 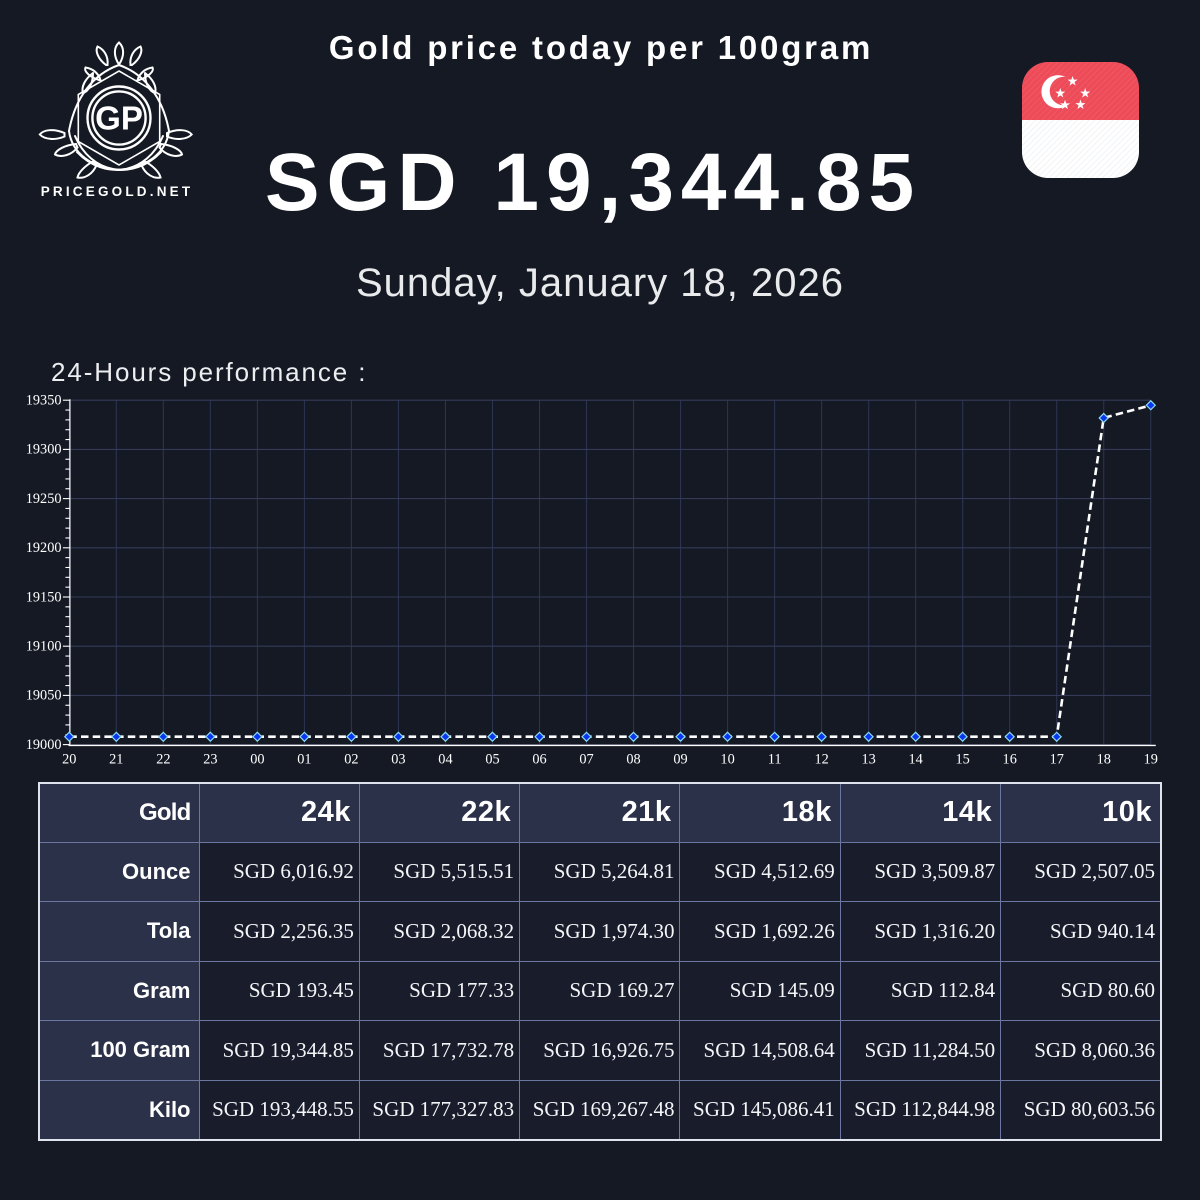 I want to click on svg-text: 19250, so click(x=44, y=499).